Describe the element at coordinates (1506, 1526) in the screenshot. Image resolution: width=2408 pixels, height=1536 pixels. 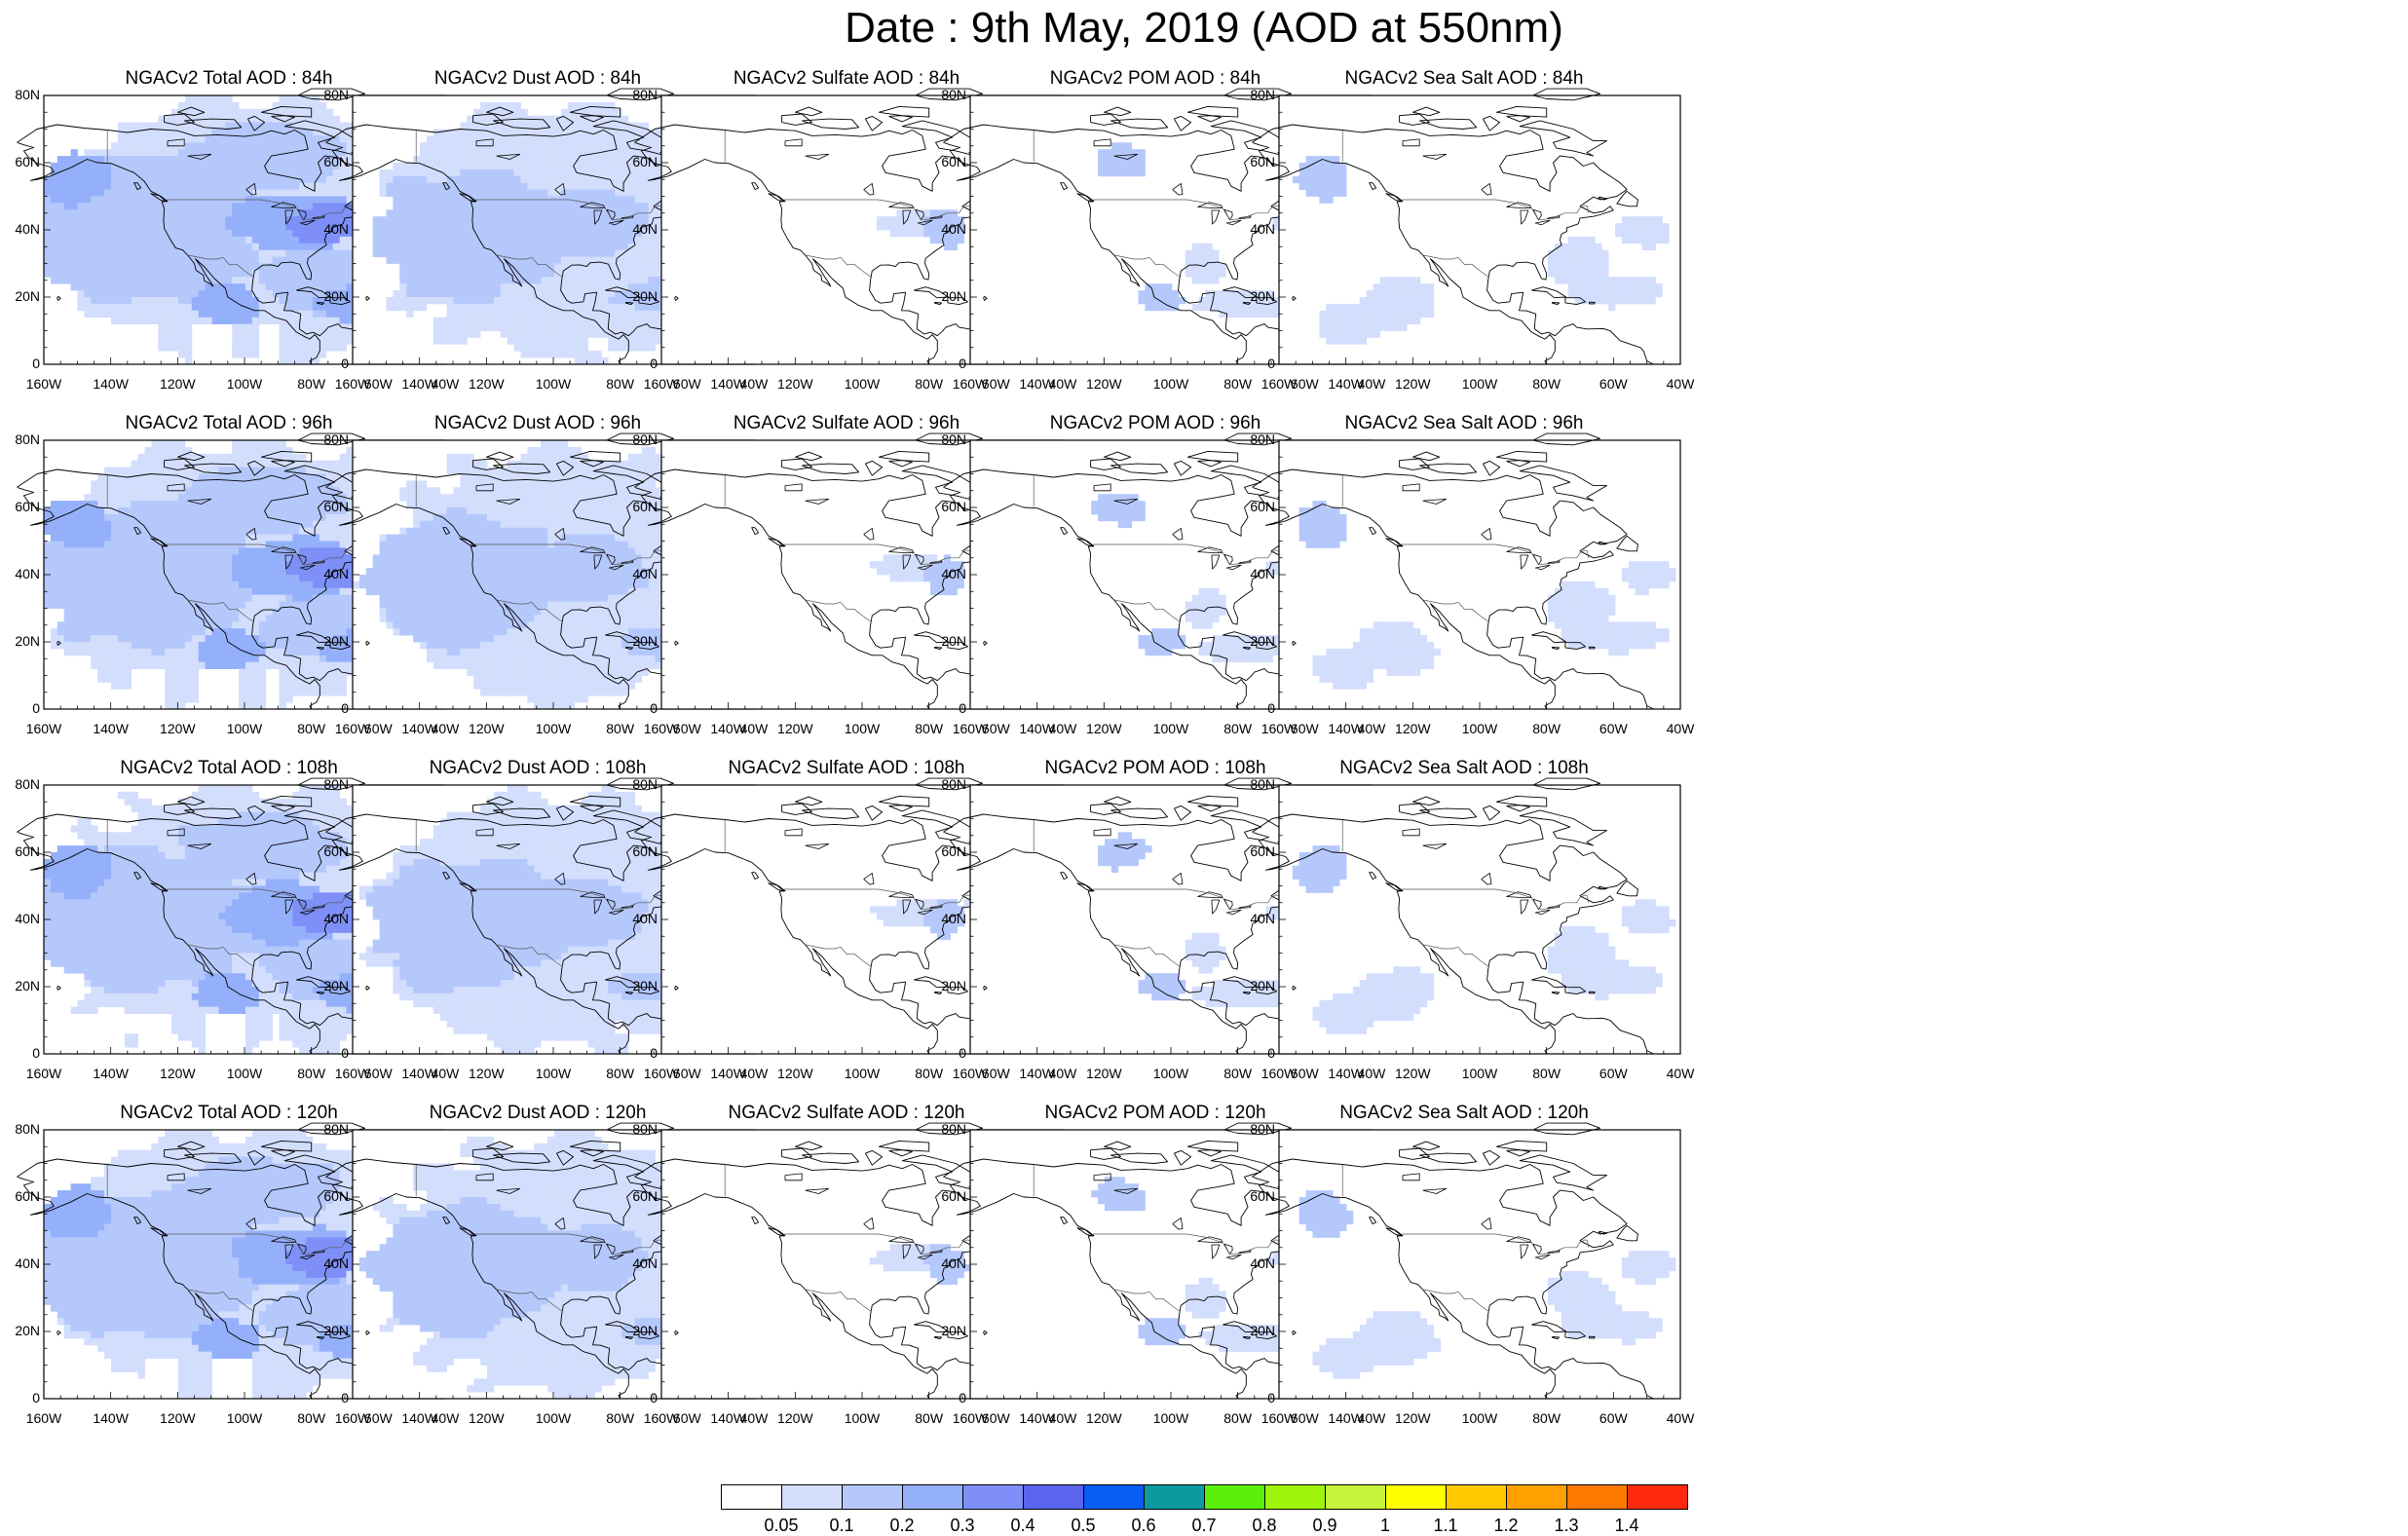
I see `colorbar-label: 1.2` at that location.